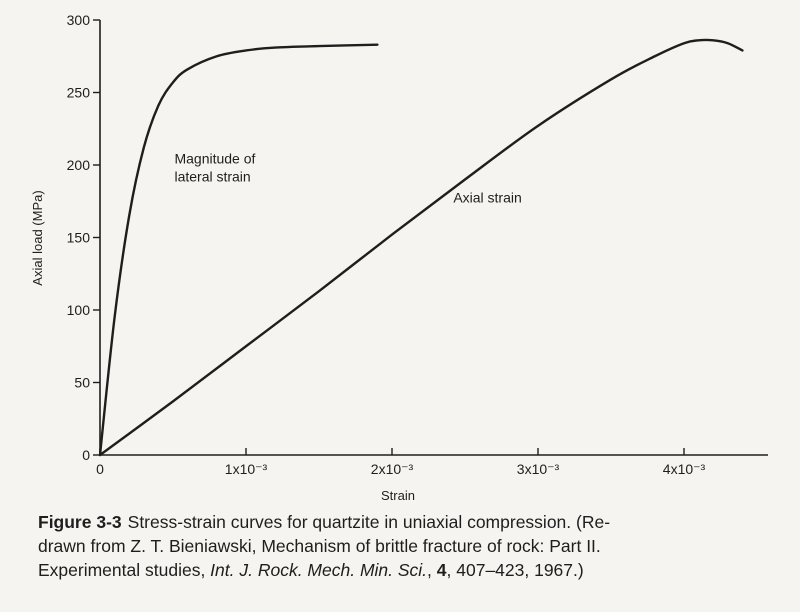 Image resolution: width=800 pixels, height=612 pixels. What do you see at coordinates (79, 310) in the screenshot?
I see `y-tick-label: 100` at bounding box center [79, 310].